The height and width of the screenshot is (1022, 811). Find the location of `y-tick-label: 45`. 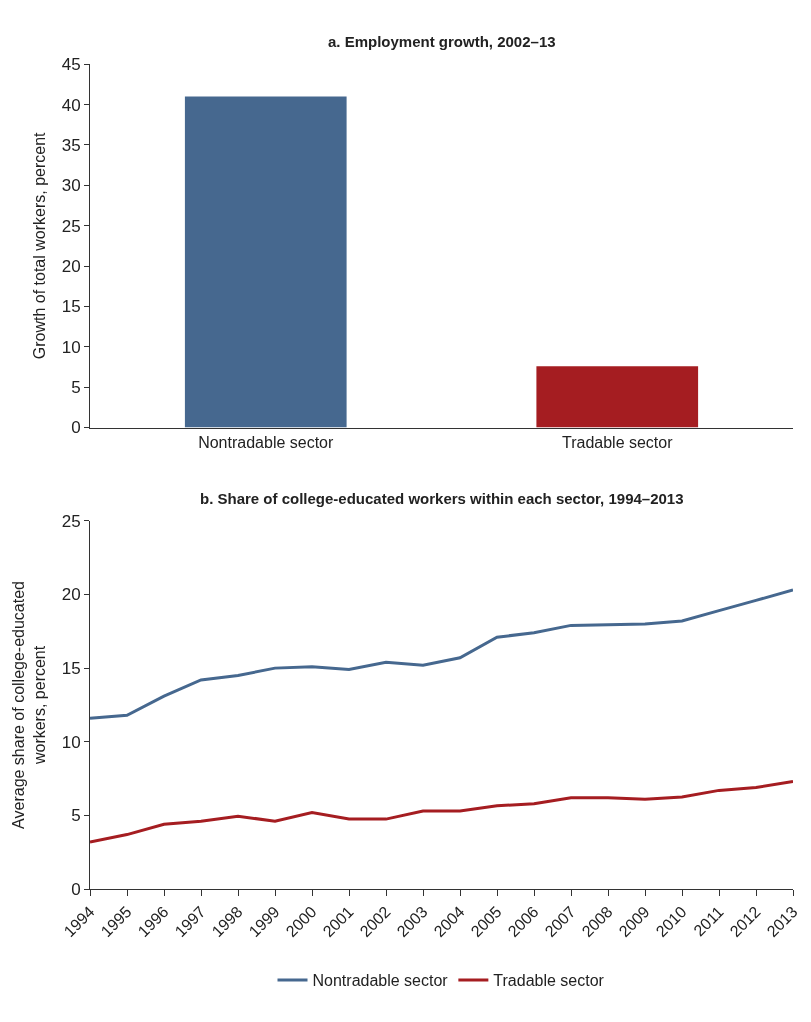

y-tick-label: 45 is located at coordinates (71, 65).